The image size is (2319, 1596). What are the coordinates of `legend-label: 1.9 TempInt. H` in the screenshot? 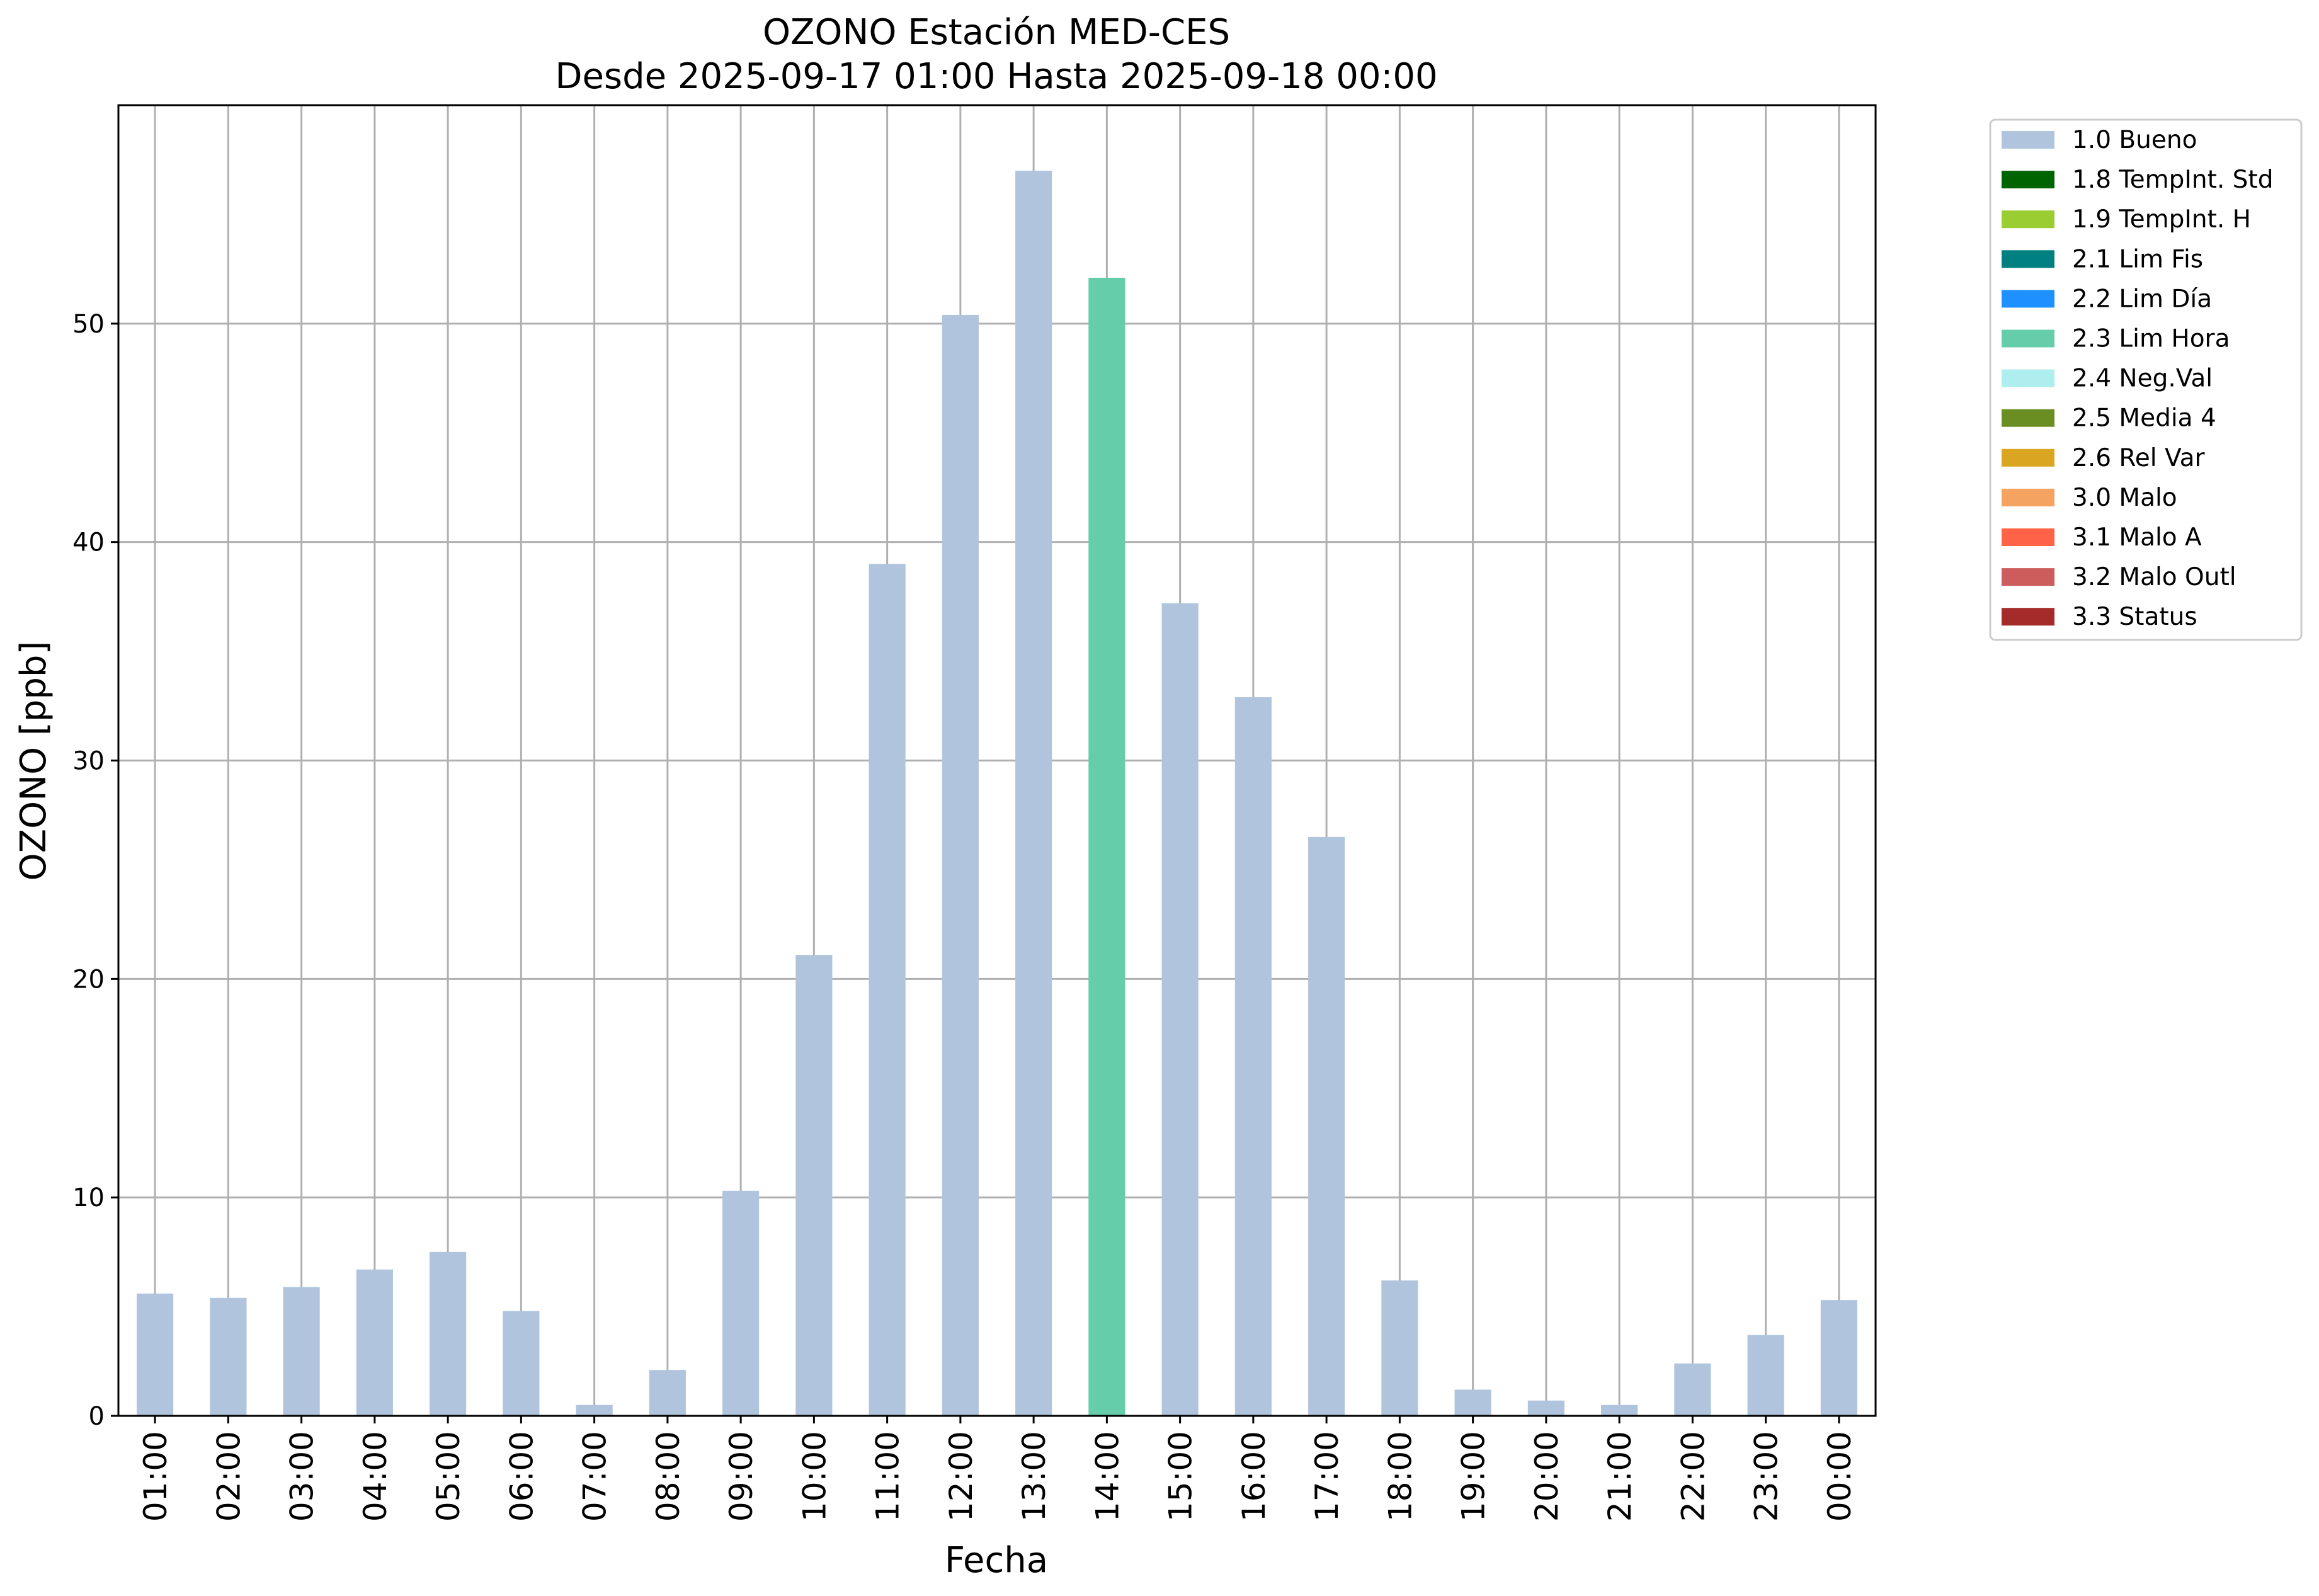 It's located at (2161, 219).